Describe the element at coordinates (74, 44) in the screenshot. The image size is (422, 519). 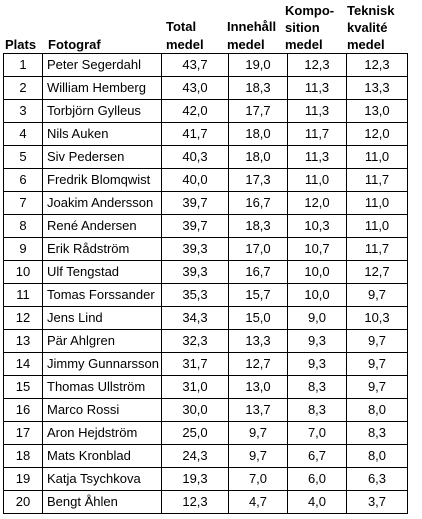
I see `header-fotograf: Fotograf` at that location.